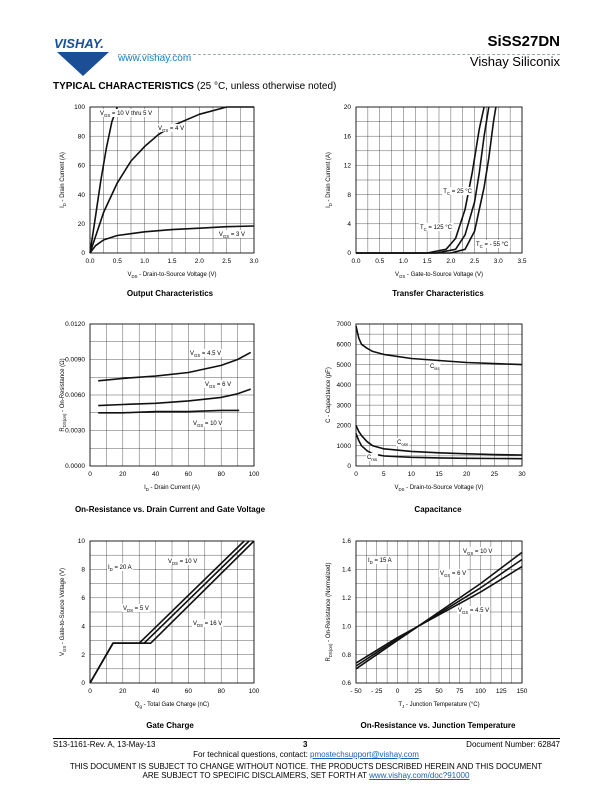  What do you see at coordinates (419, 775) in the screenshot?
I see `footer-disclaimer-link: www.vishay.com/doc?91000` at bounding box center [419, 775].